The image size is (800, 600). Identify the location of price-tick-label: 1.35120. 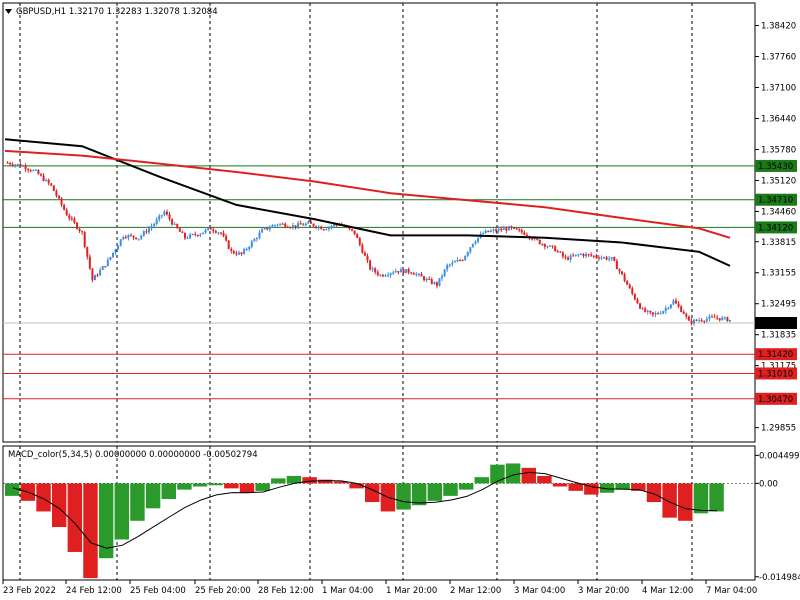
(778, 181).